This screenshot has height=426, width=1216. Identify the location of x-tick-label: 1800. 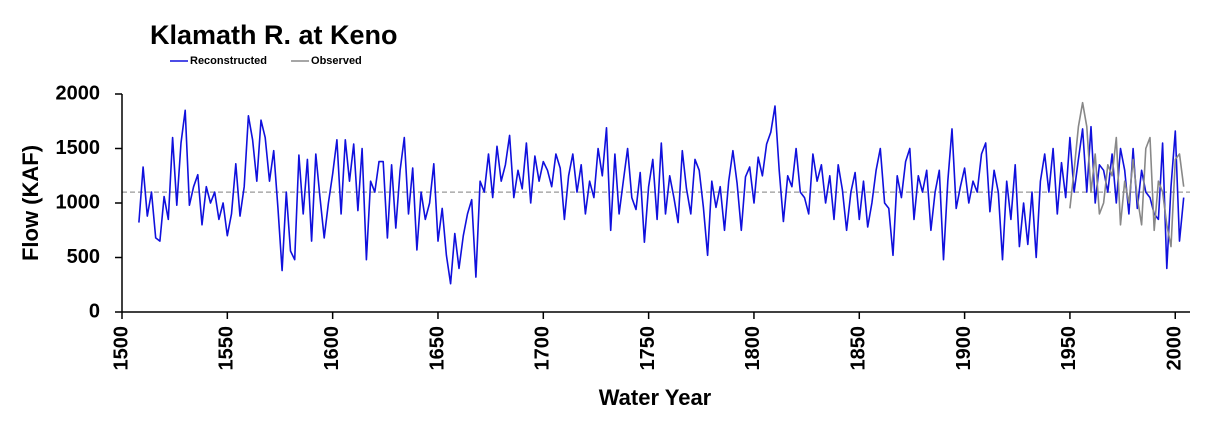
(753, 348).